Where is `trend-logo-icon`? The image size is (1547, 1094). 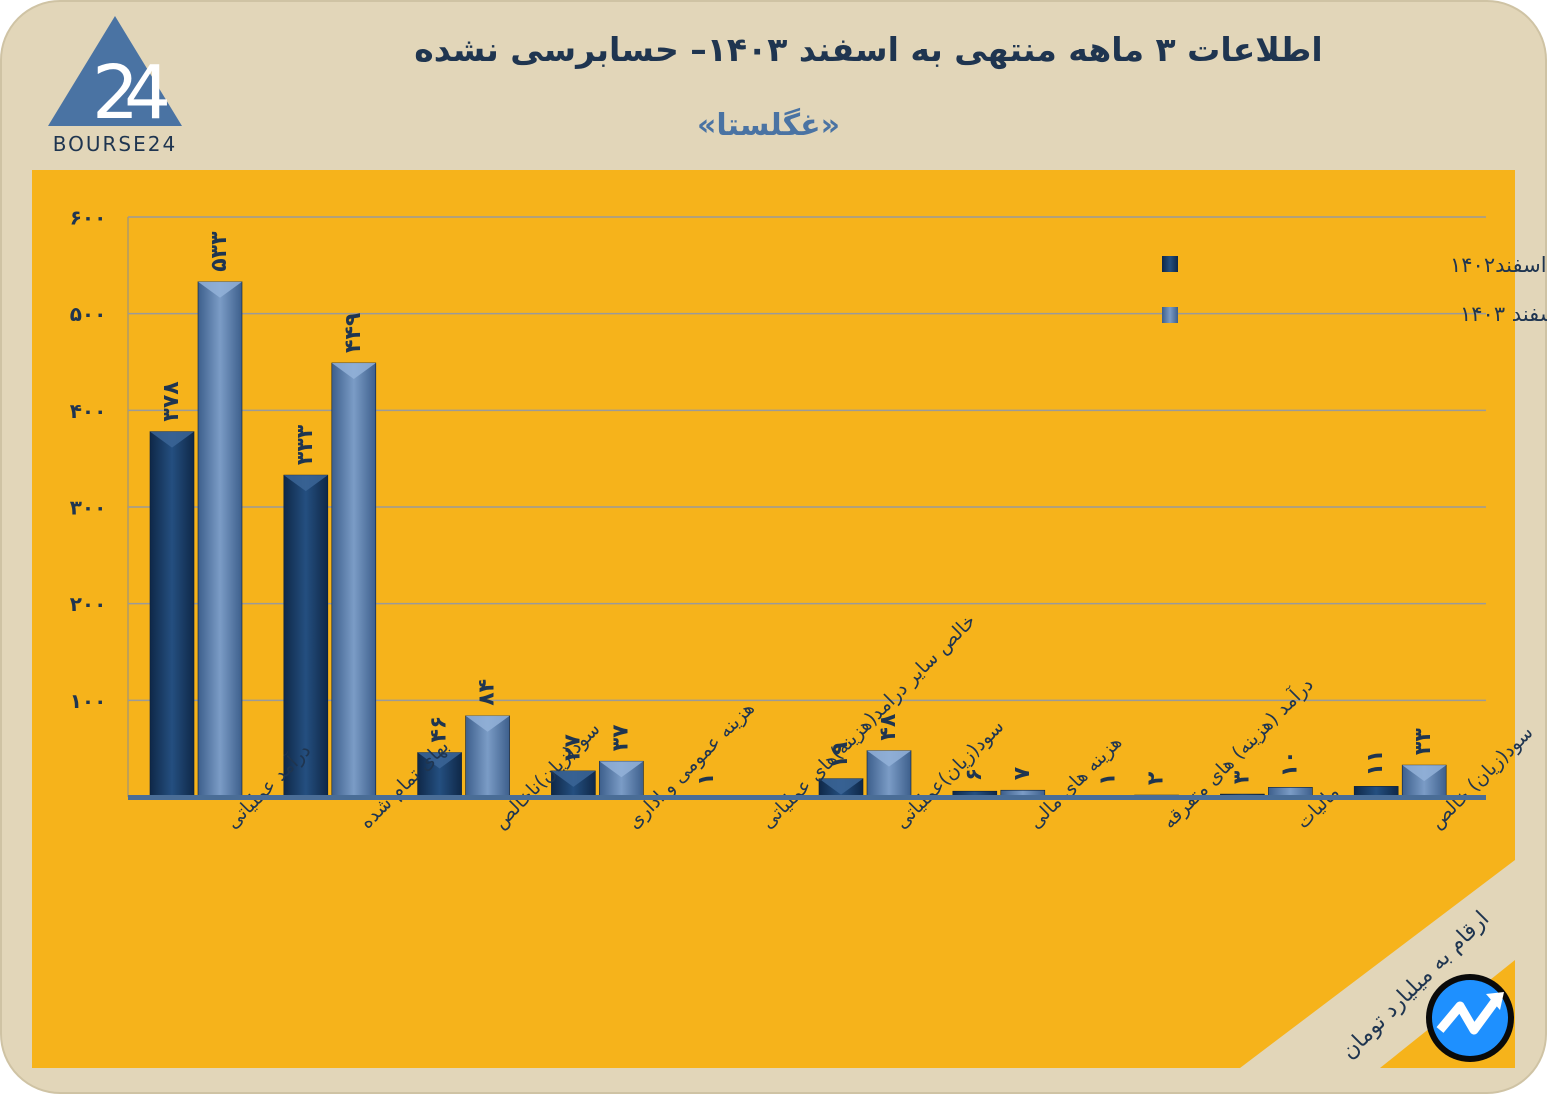
trend-logo-icon is located at coordinates (1470, 1018).